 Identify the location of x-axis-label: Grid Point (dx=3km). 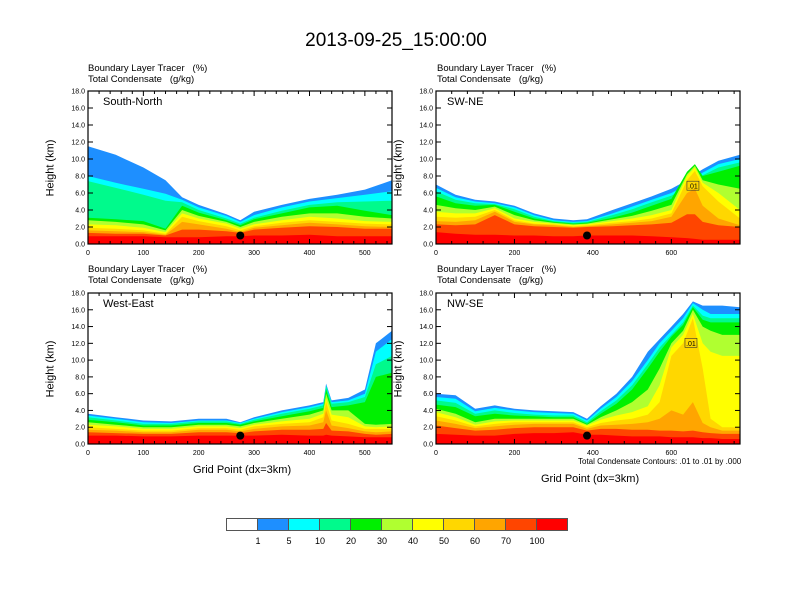
(242, 470).